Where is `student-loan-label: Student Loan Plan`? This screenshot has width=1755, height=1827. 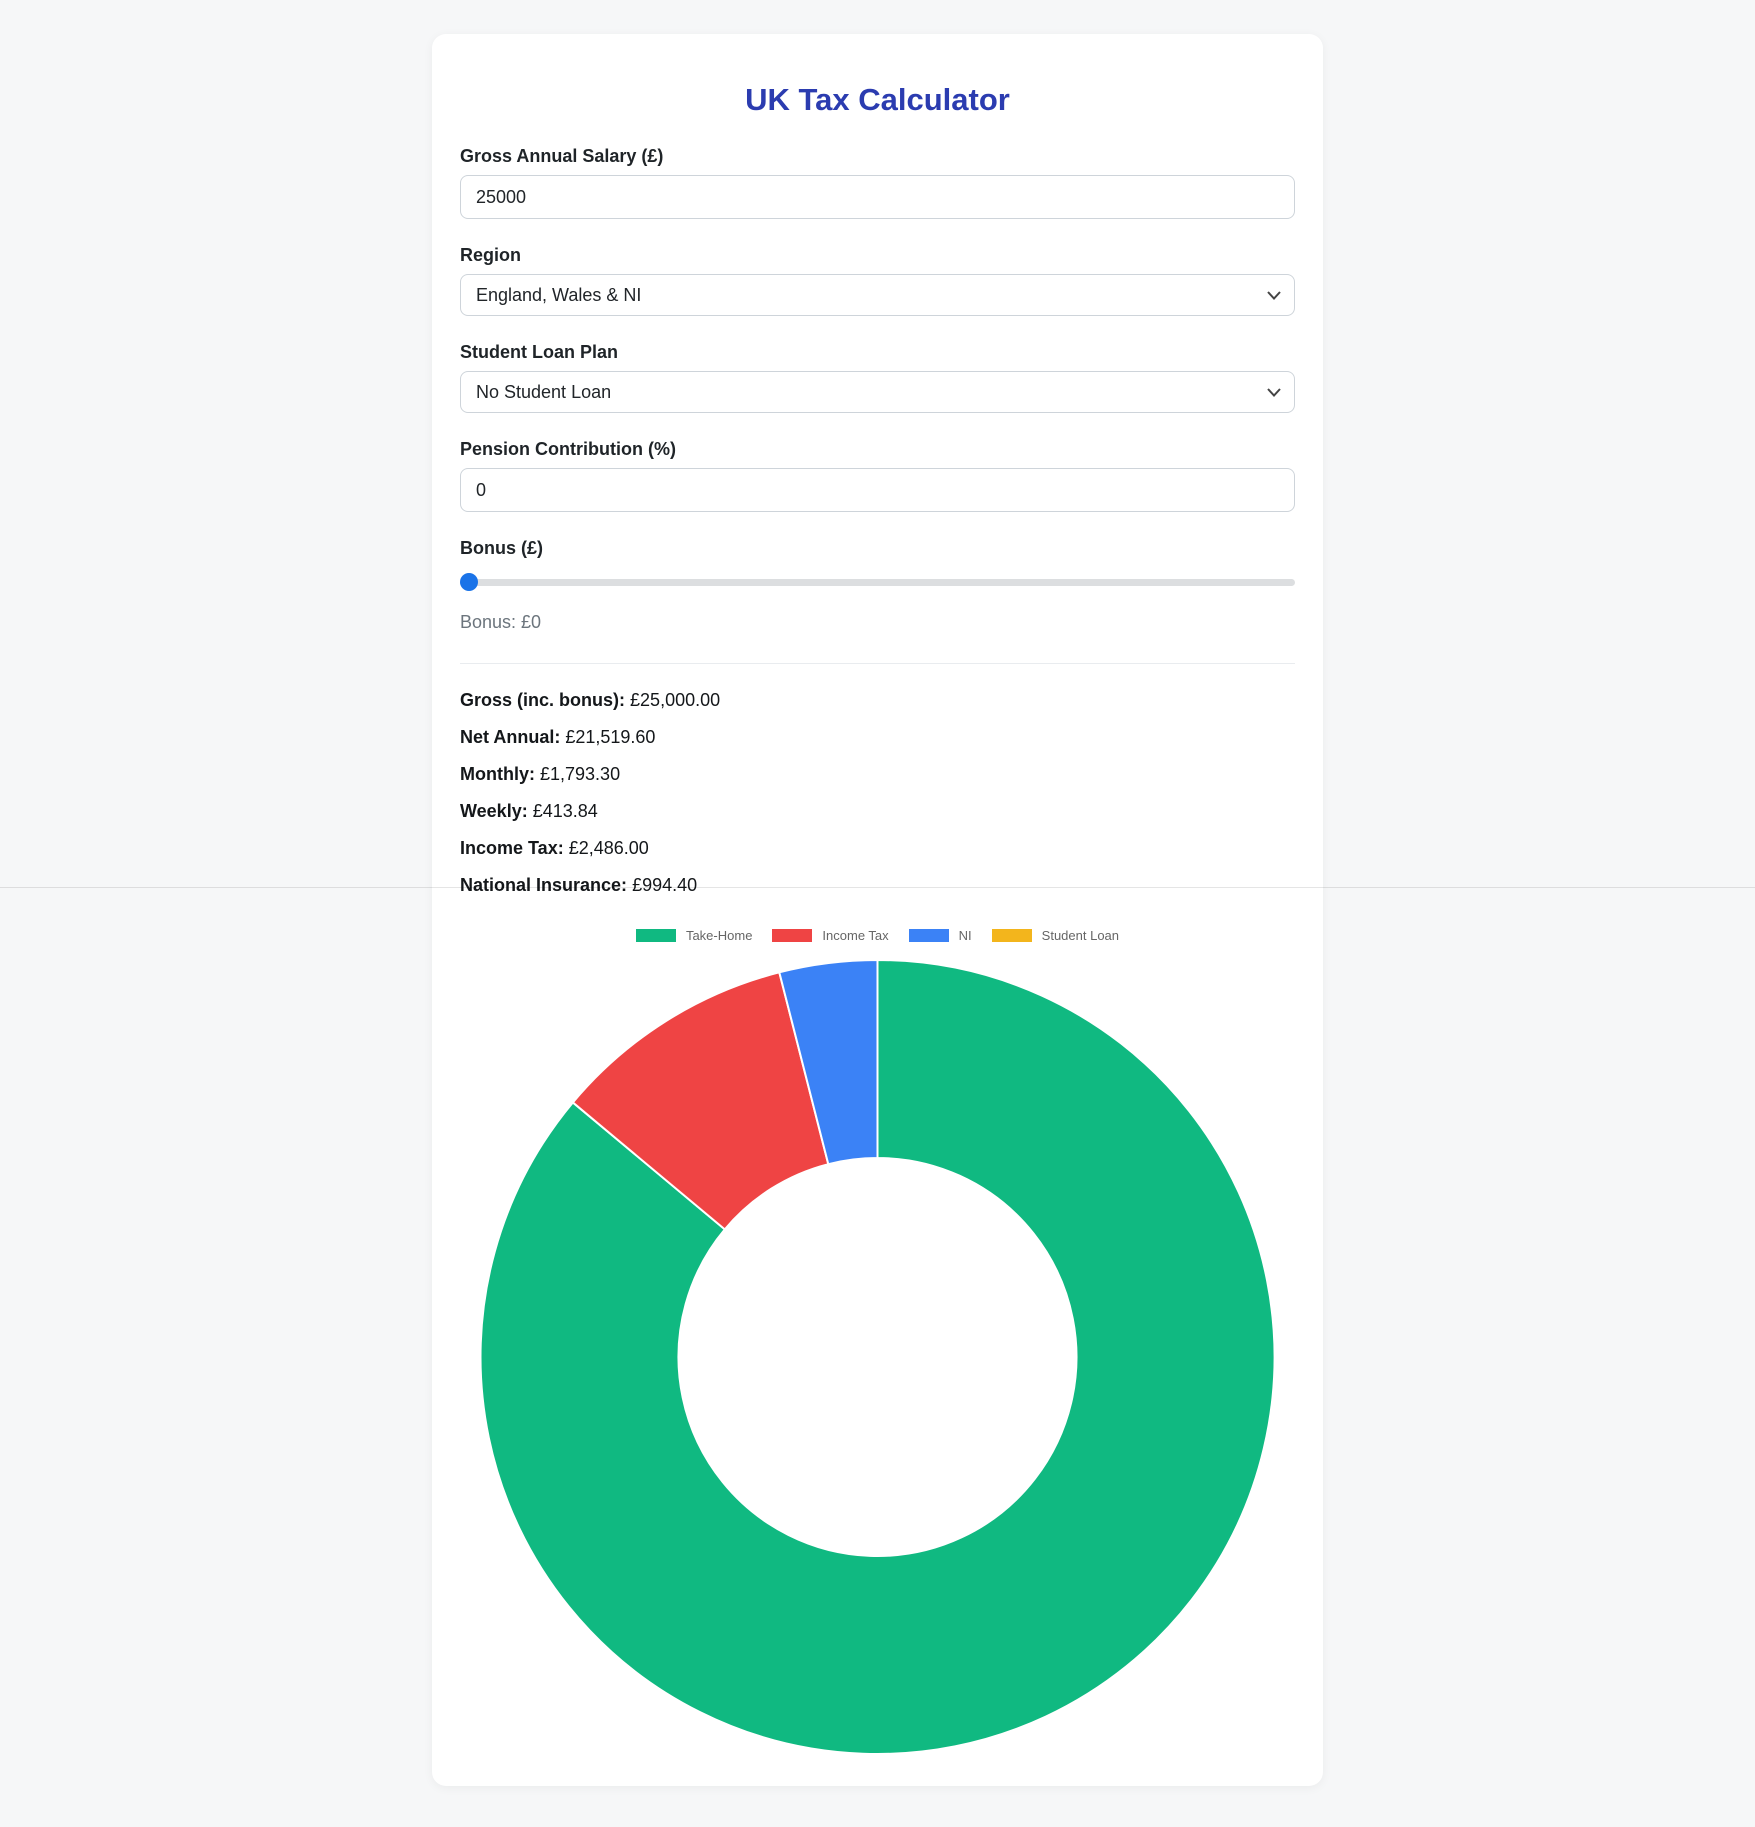
student-loan-label: Student Loan Plan is located at coordinates (539, 352).